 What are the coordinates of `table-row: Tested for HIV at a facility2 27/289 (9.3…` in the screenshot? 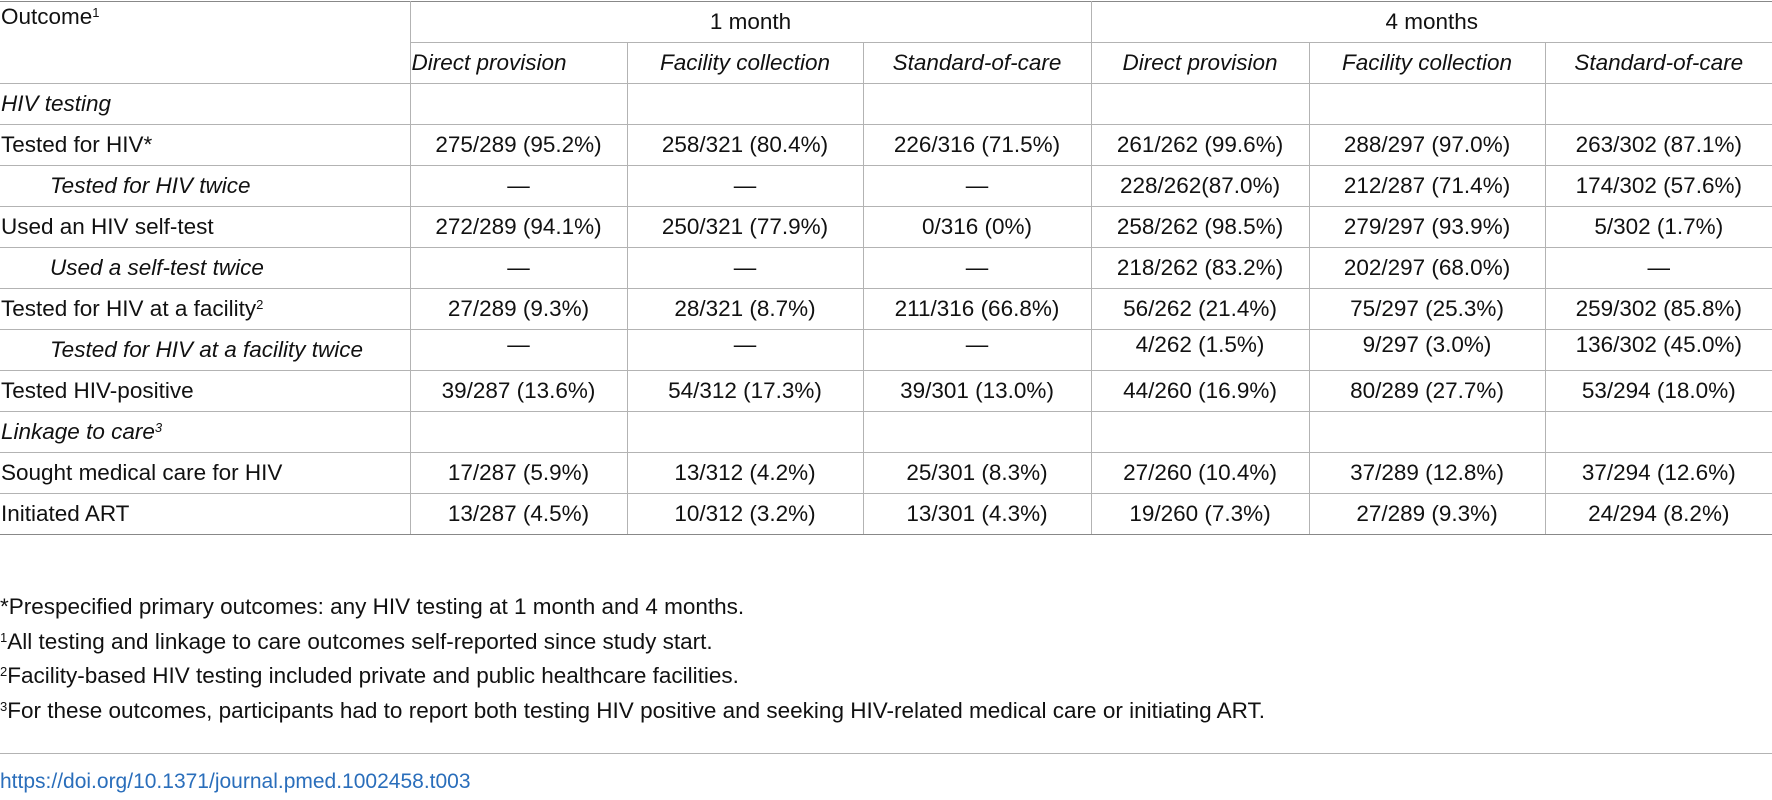 It's located at (886, 309).